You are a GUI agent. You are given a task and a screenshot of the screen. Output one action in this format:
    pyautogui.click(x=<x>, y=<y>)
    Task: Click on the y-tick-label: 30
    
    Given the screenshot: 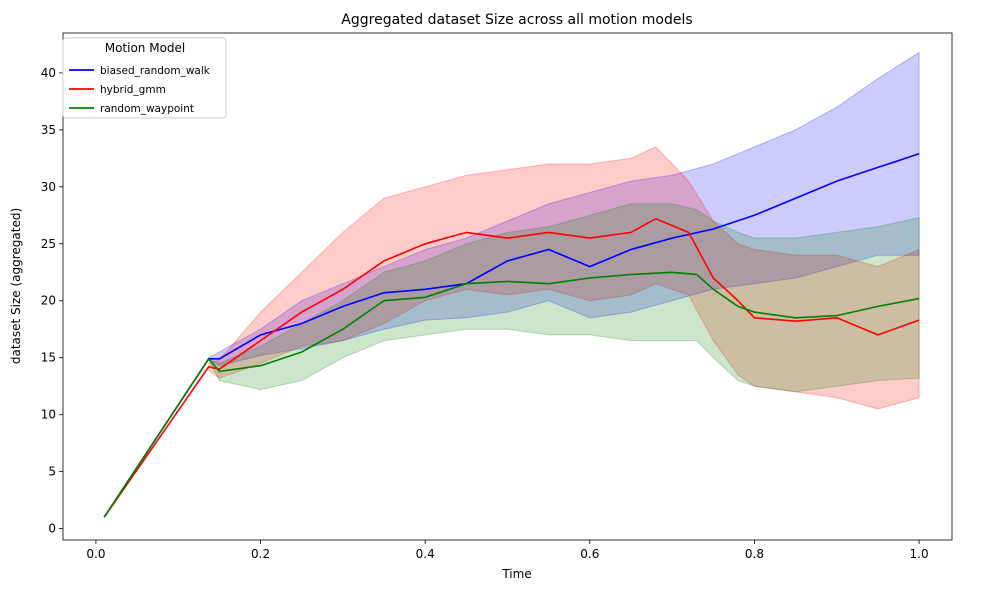 What is the action you would take?
    pyautogui.click(x=48, y=187)
    